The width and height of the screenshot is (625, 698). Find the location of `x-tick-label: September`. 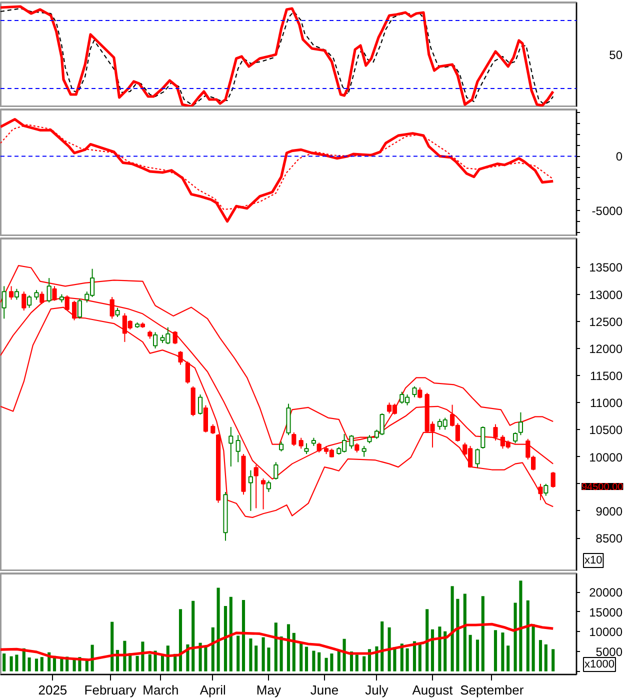

x-tick-label: September is located at coordinates (492, 690).